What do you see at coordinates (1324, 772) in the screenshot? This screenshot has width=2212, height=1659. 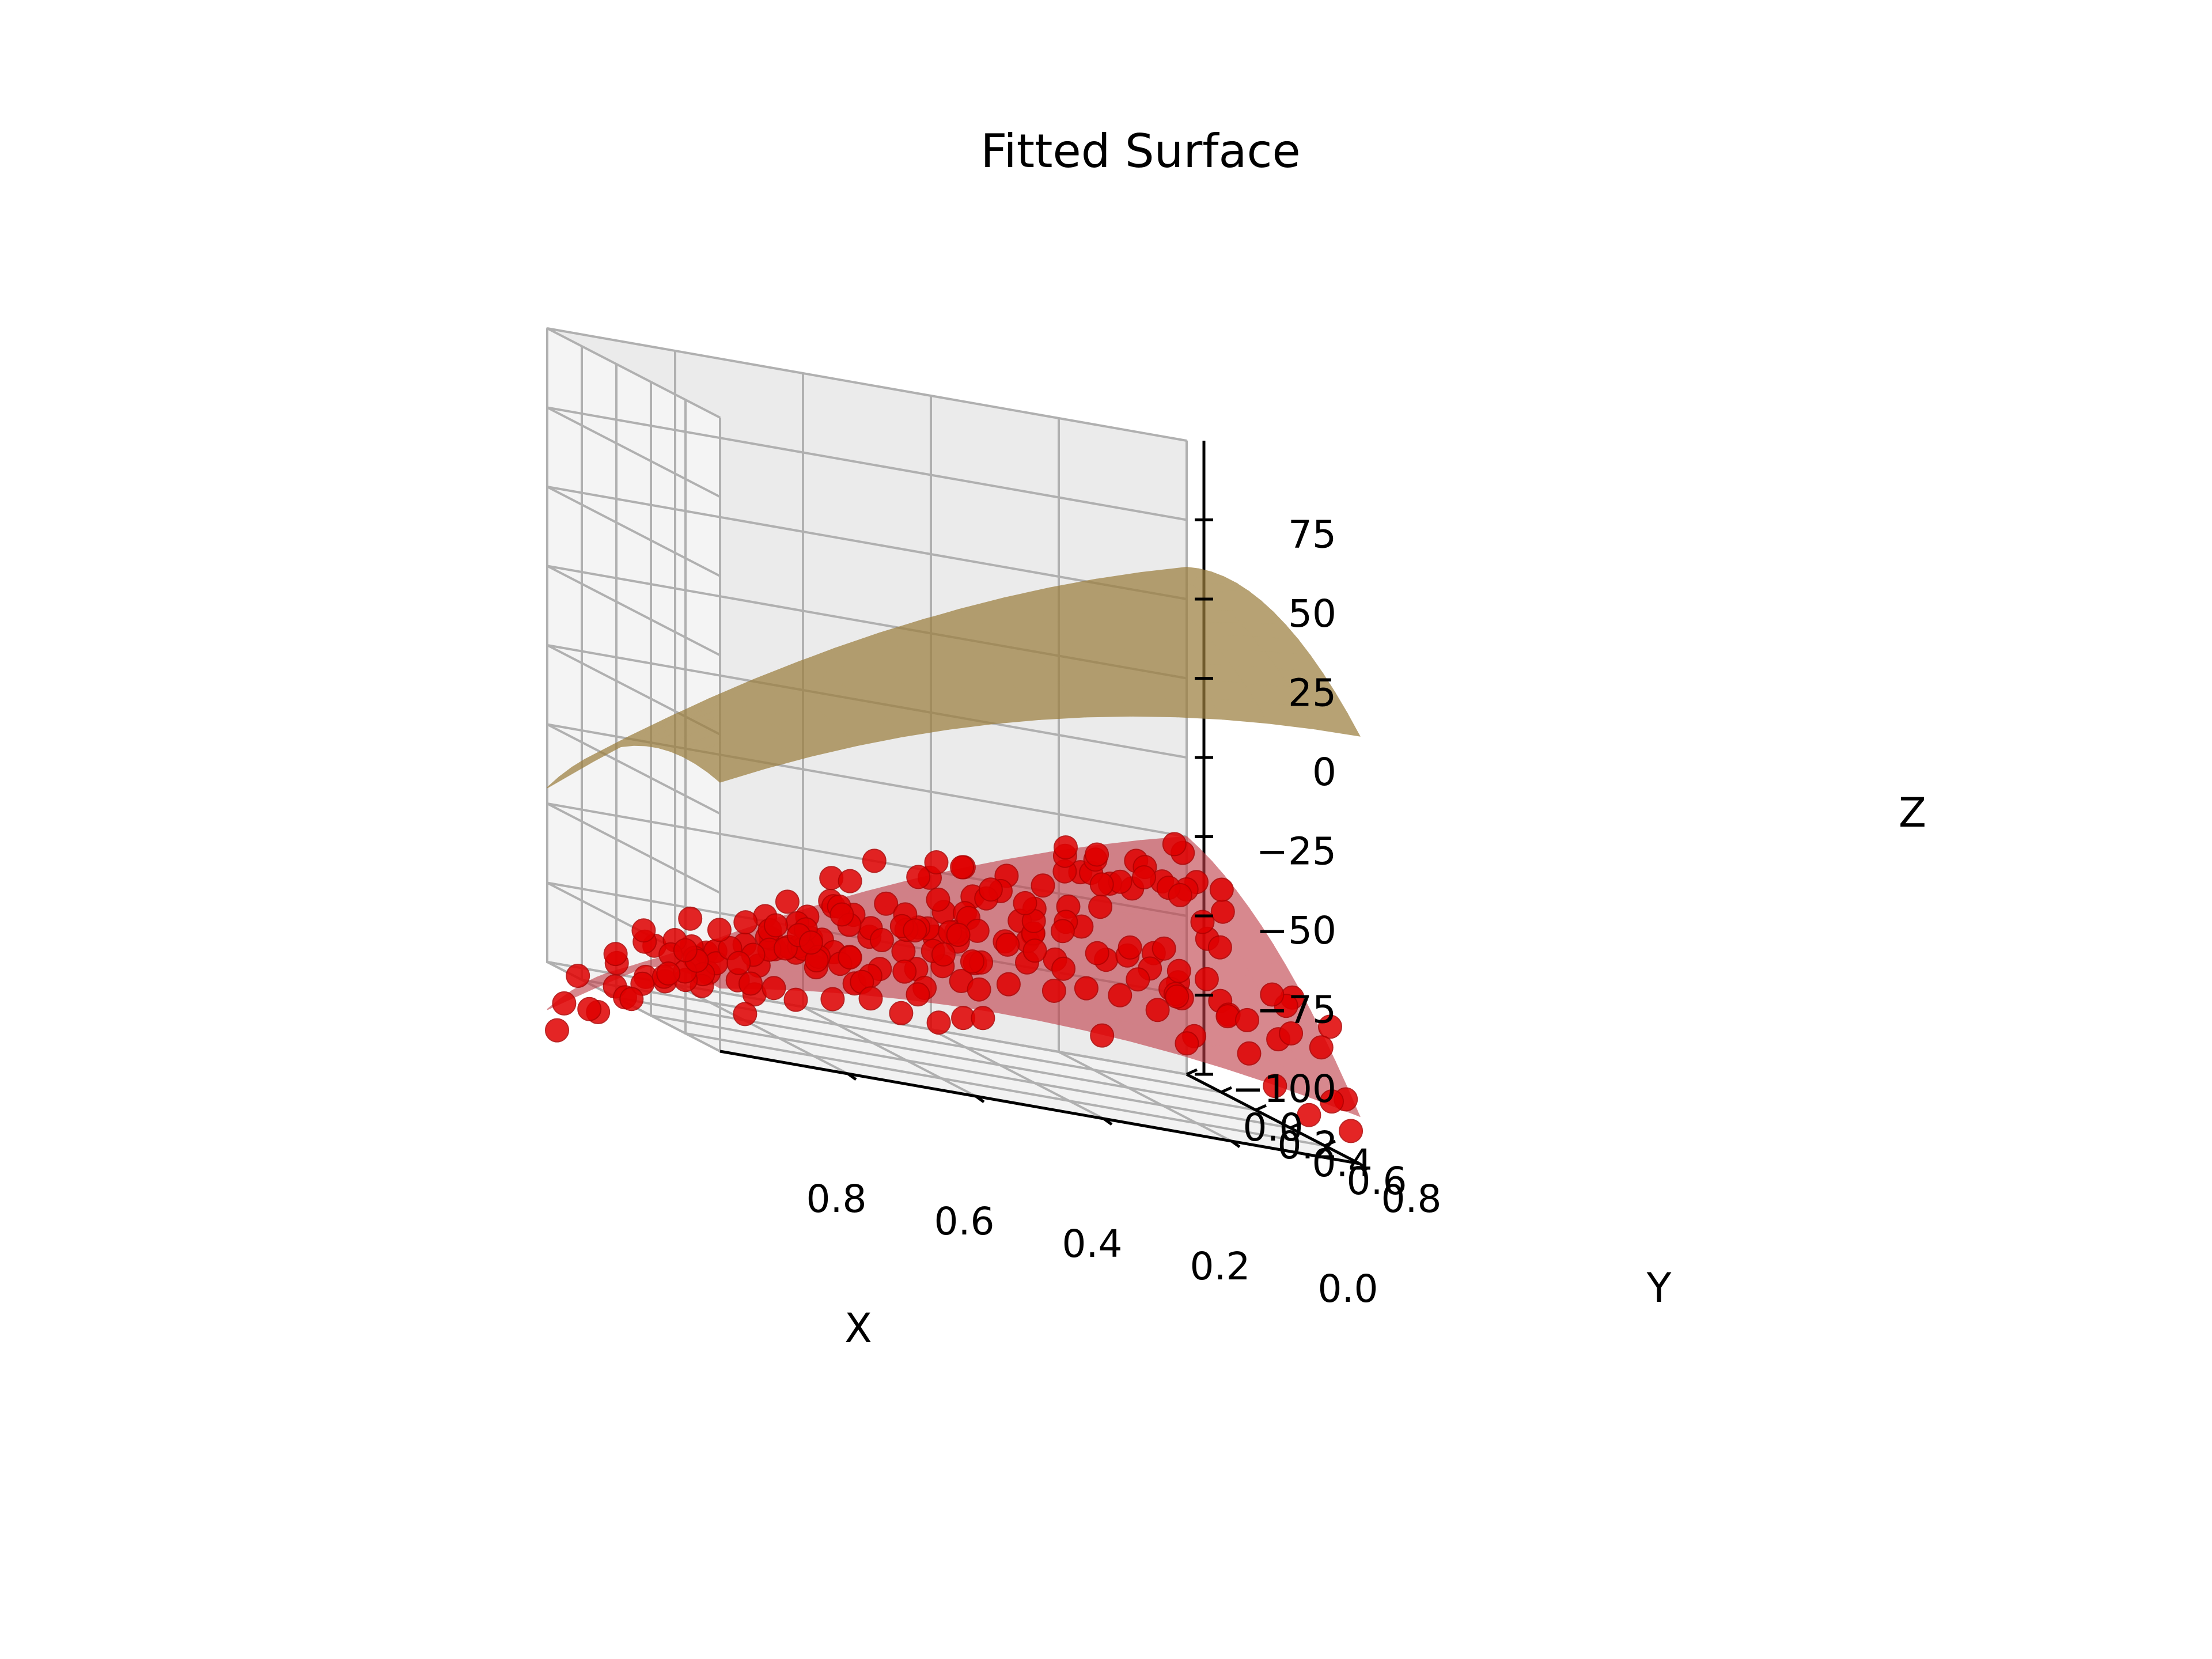 I see `z-tick-label: 0` at bounding box center [1324, 772].